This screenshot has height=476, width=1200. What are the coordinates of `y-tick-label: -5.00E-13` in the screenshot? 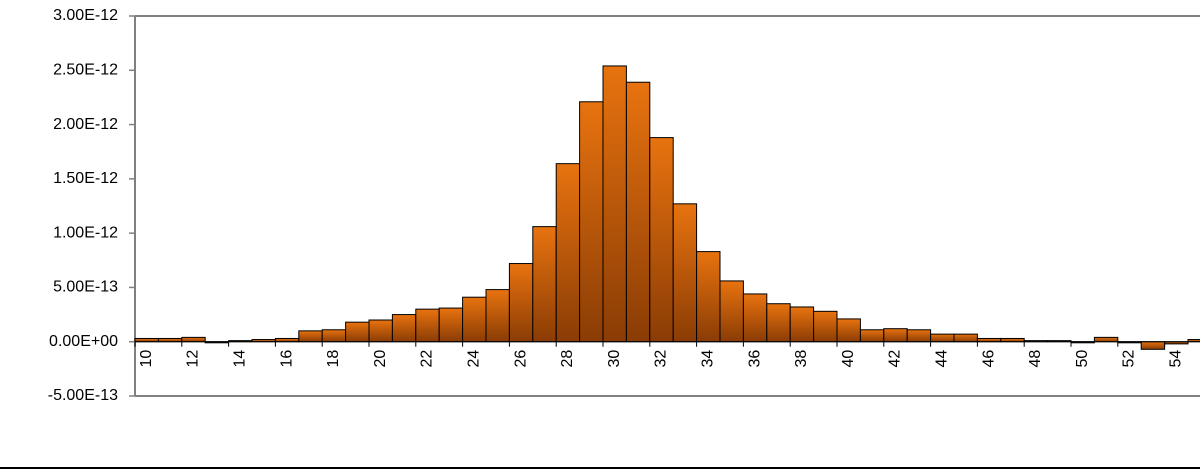 It's located at (83, 395).